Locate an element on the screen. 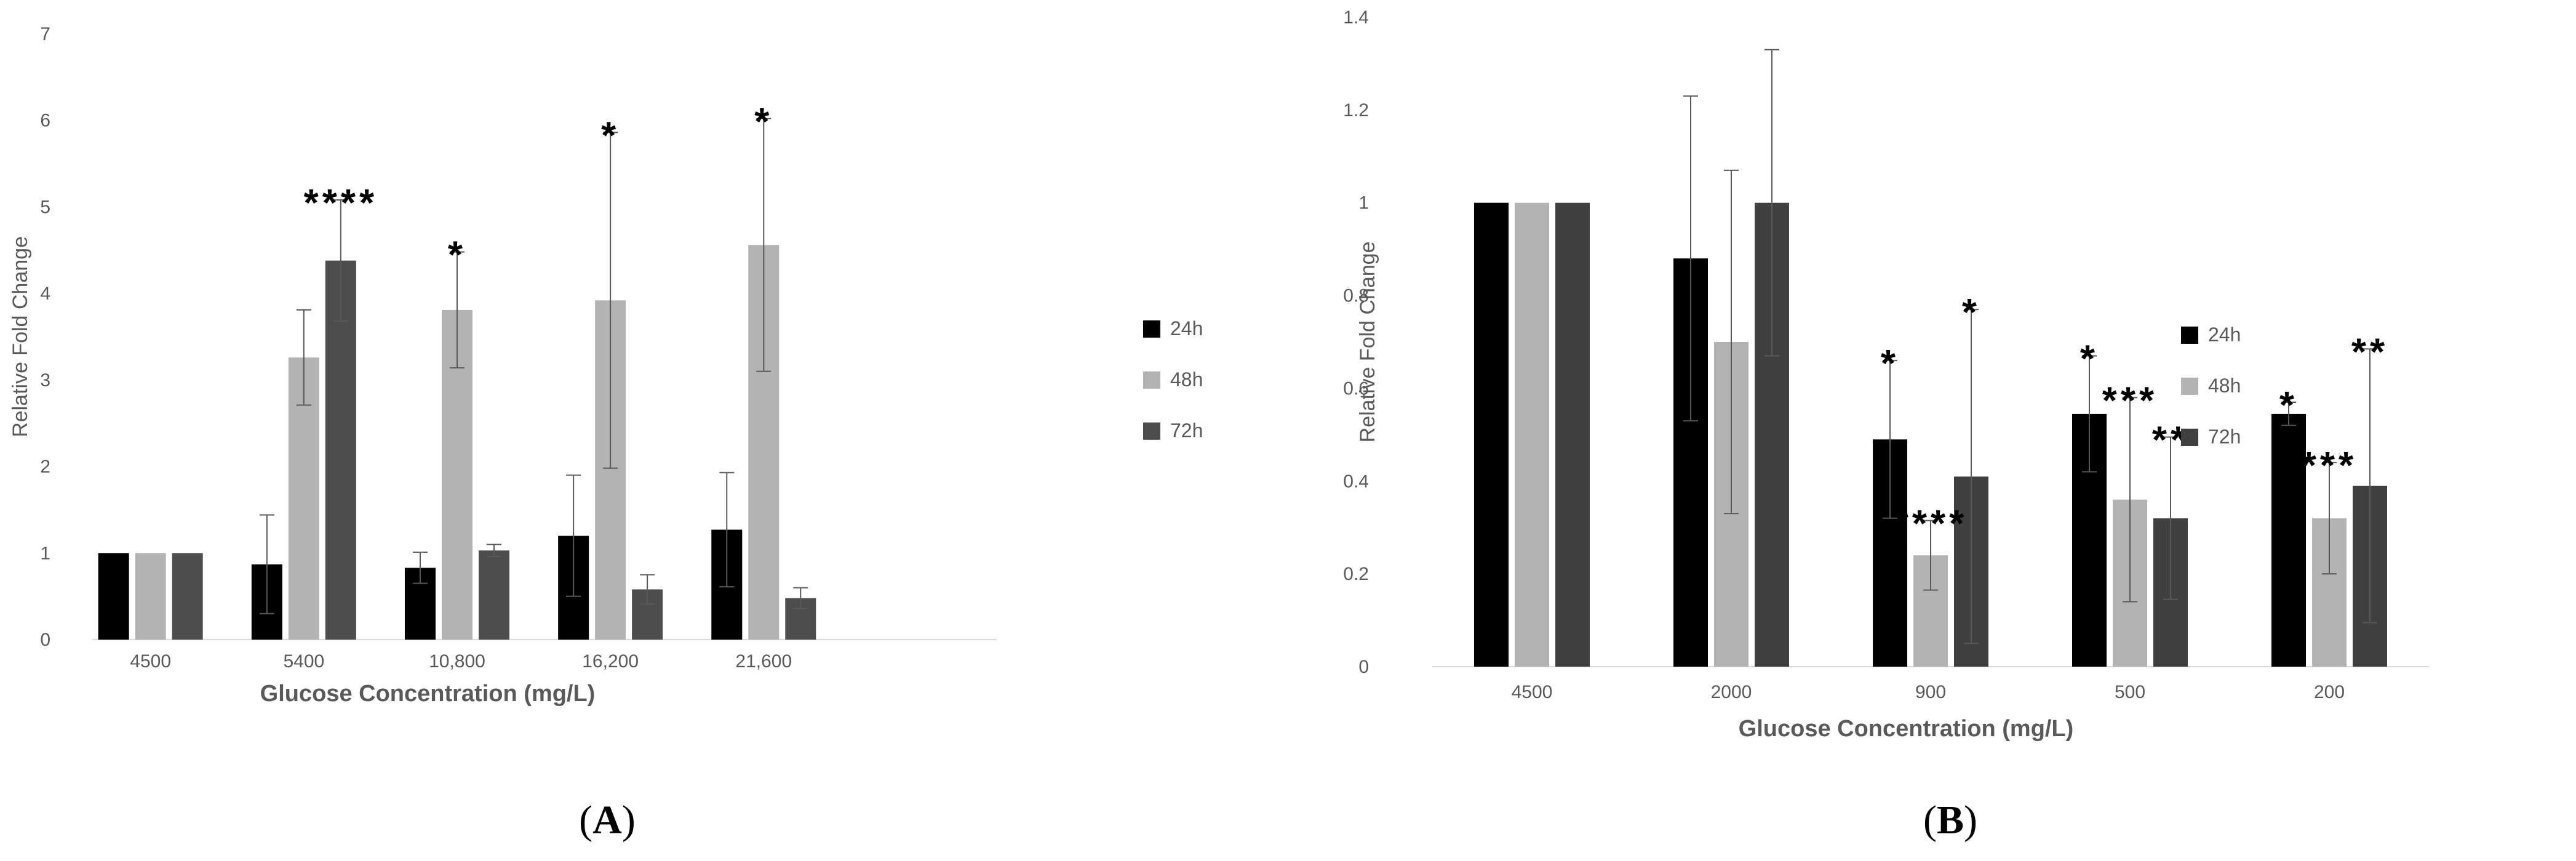  panel-b-significance-48h: **** is located at coordinates (1931, 523).